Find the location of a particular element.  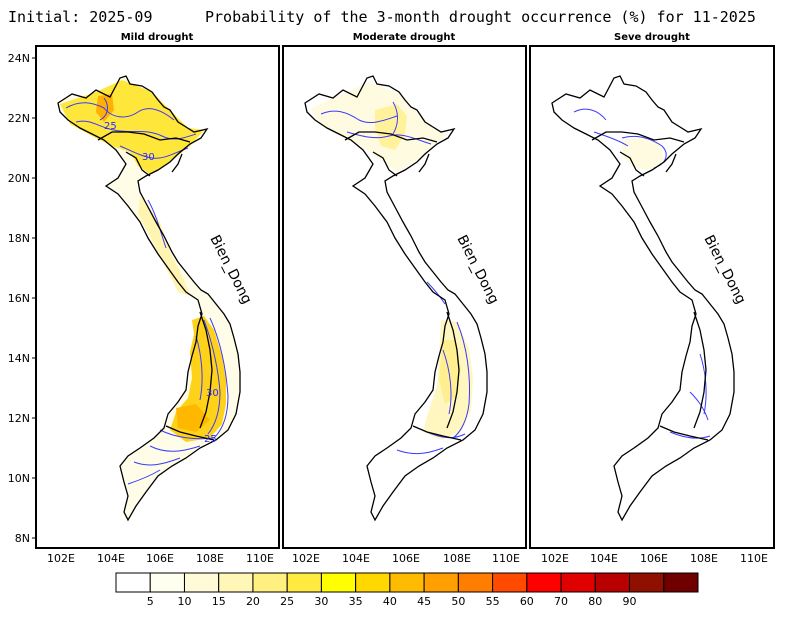

colorbar-label: 35 is located at coordinates (356, 601).